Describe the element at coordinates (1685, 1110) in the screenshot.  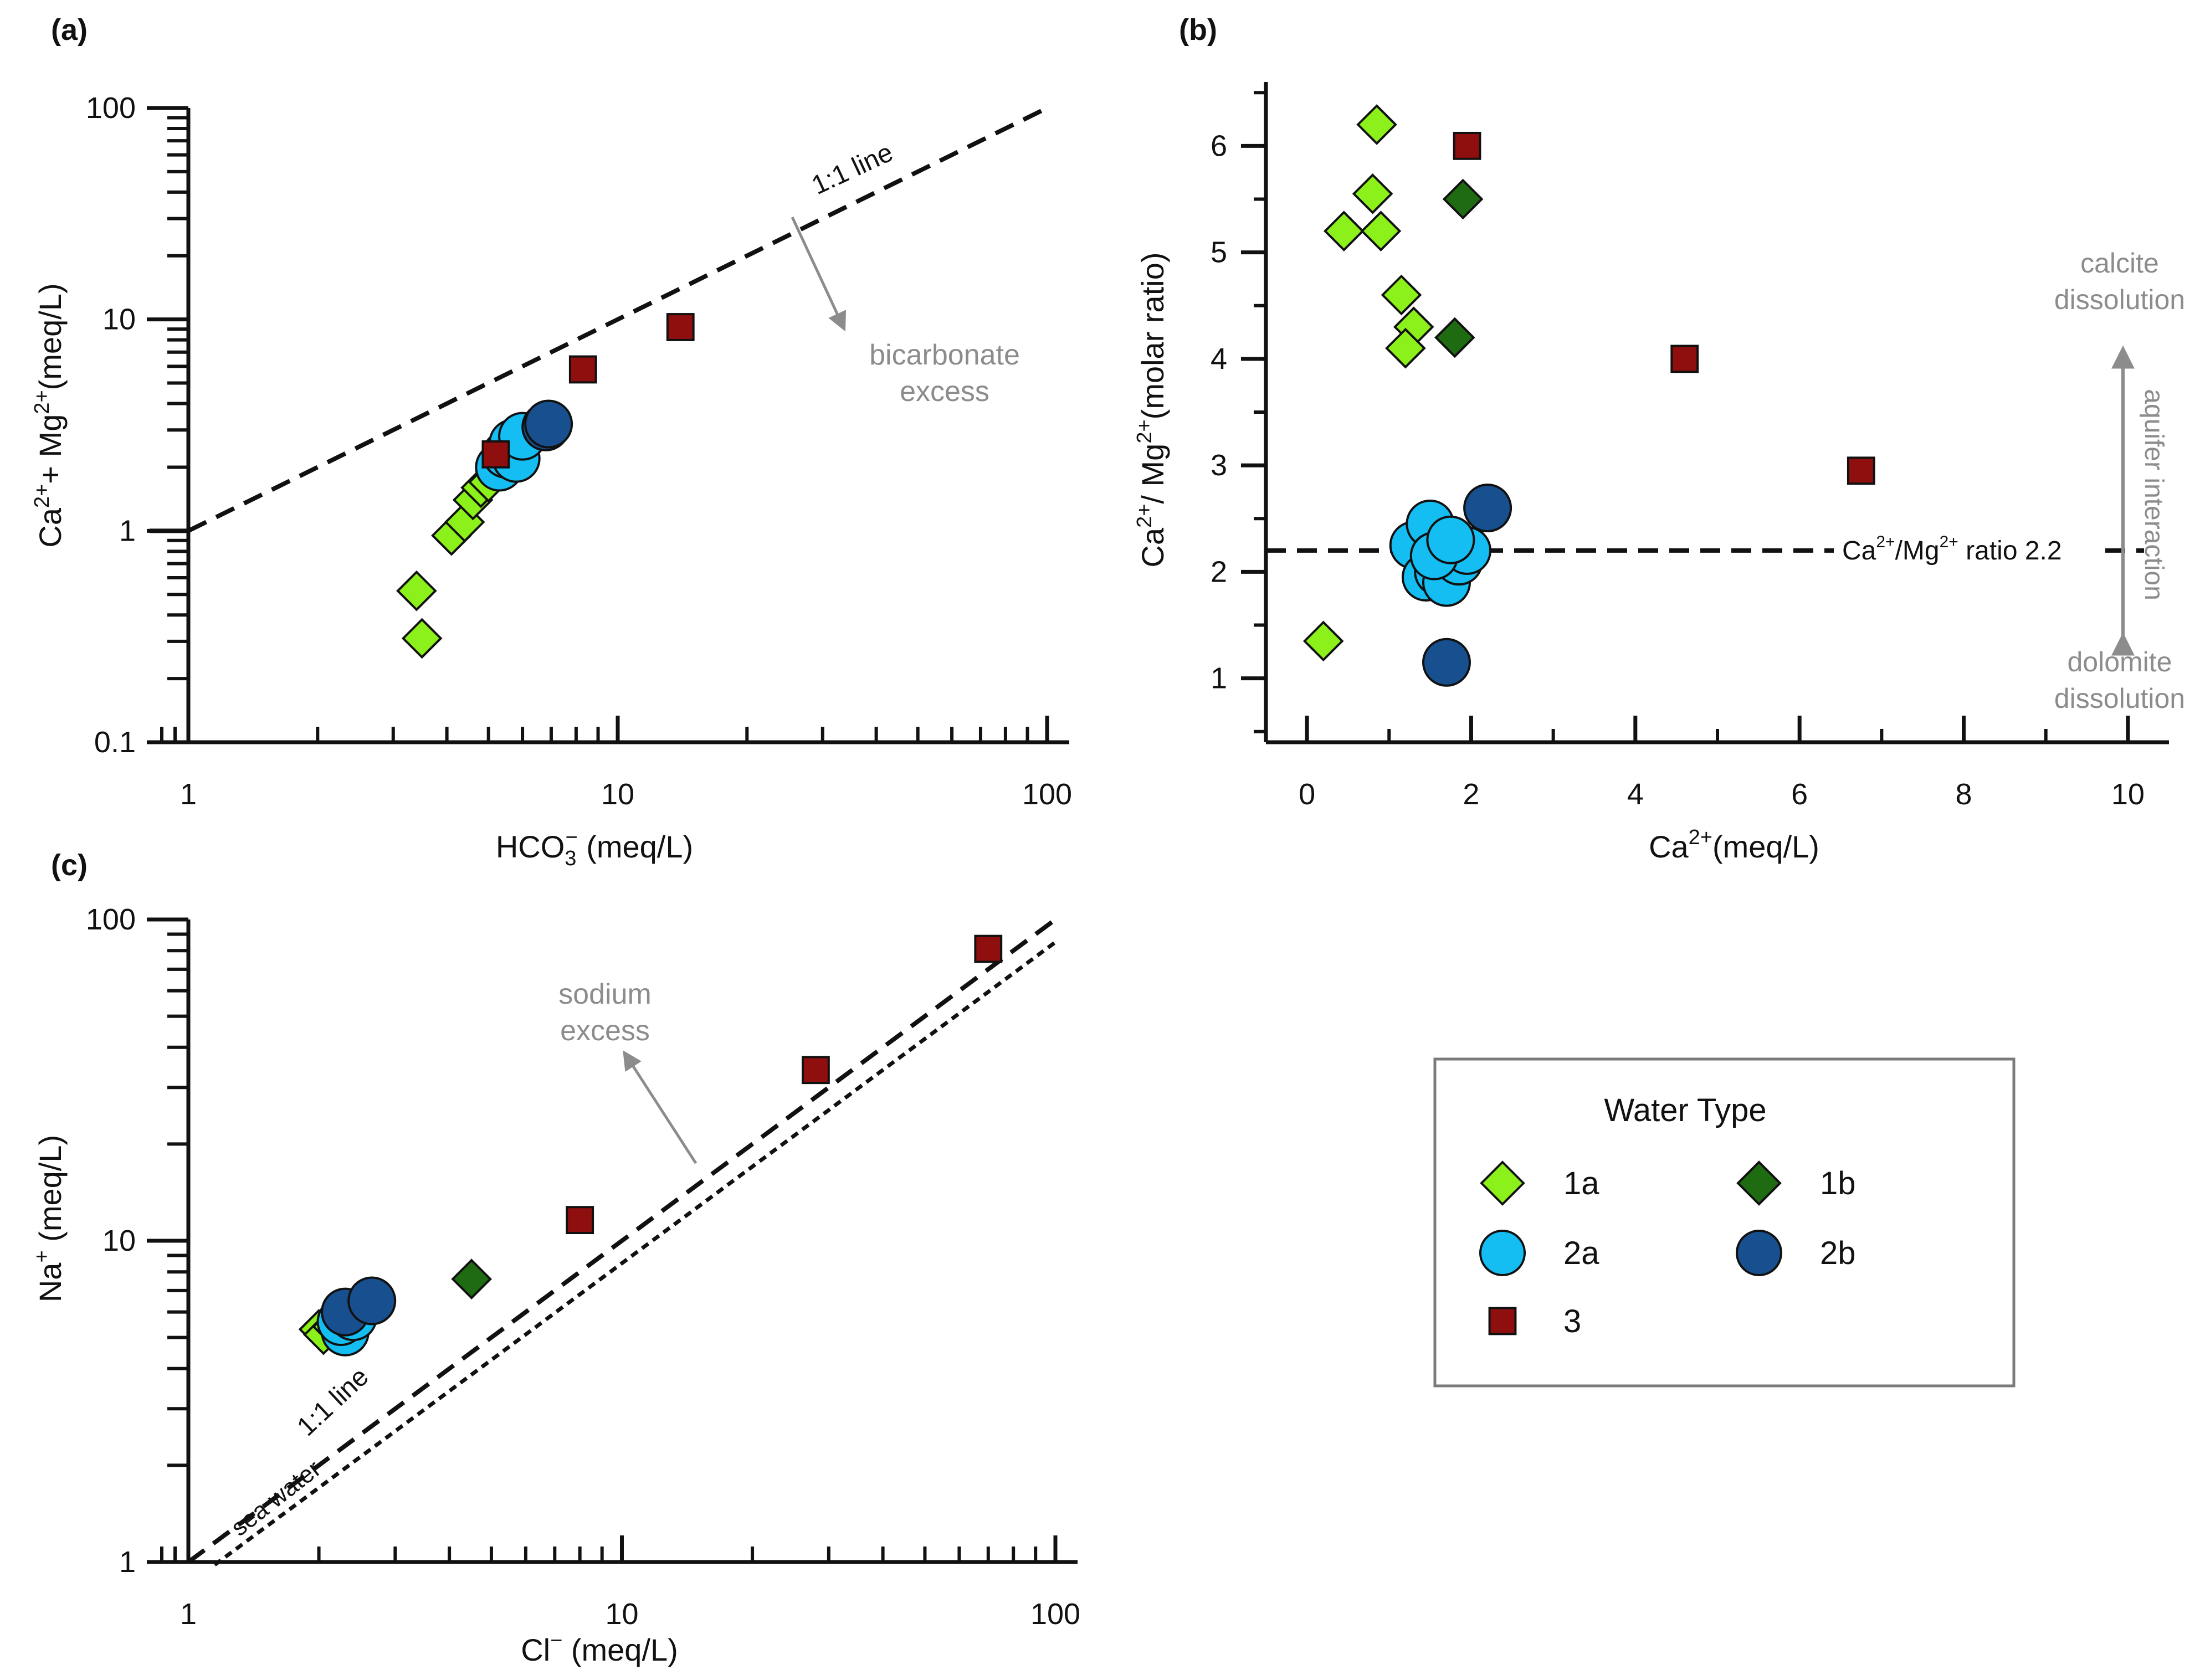
I see `legend-title: Water Type` at that location.